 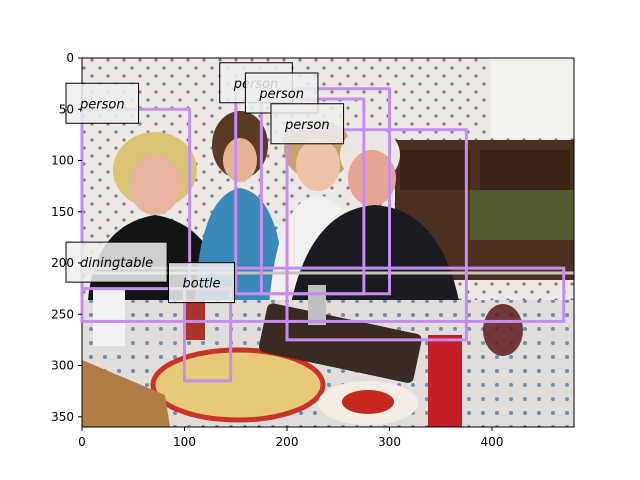 What do you see at coordinates (82, 442) in the screenshot?
I see `x-tick-label: 0` at bounding box center [82, 442].